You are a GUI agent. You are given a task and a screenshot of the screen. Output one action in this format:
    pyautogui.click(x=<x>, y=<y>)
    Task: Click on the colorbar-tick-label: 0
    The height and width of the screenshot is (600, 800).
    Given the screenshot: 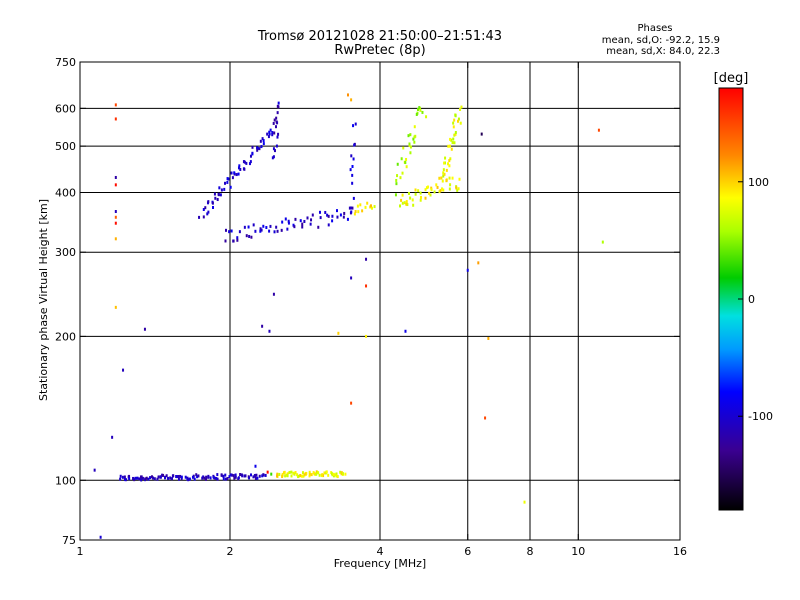 What is the action you would take?
    pyautogui.click(x=751, y=299)
    